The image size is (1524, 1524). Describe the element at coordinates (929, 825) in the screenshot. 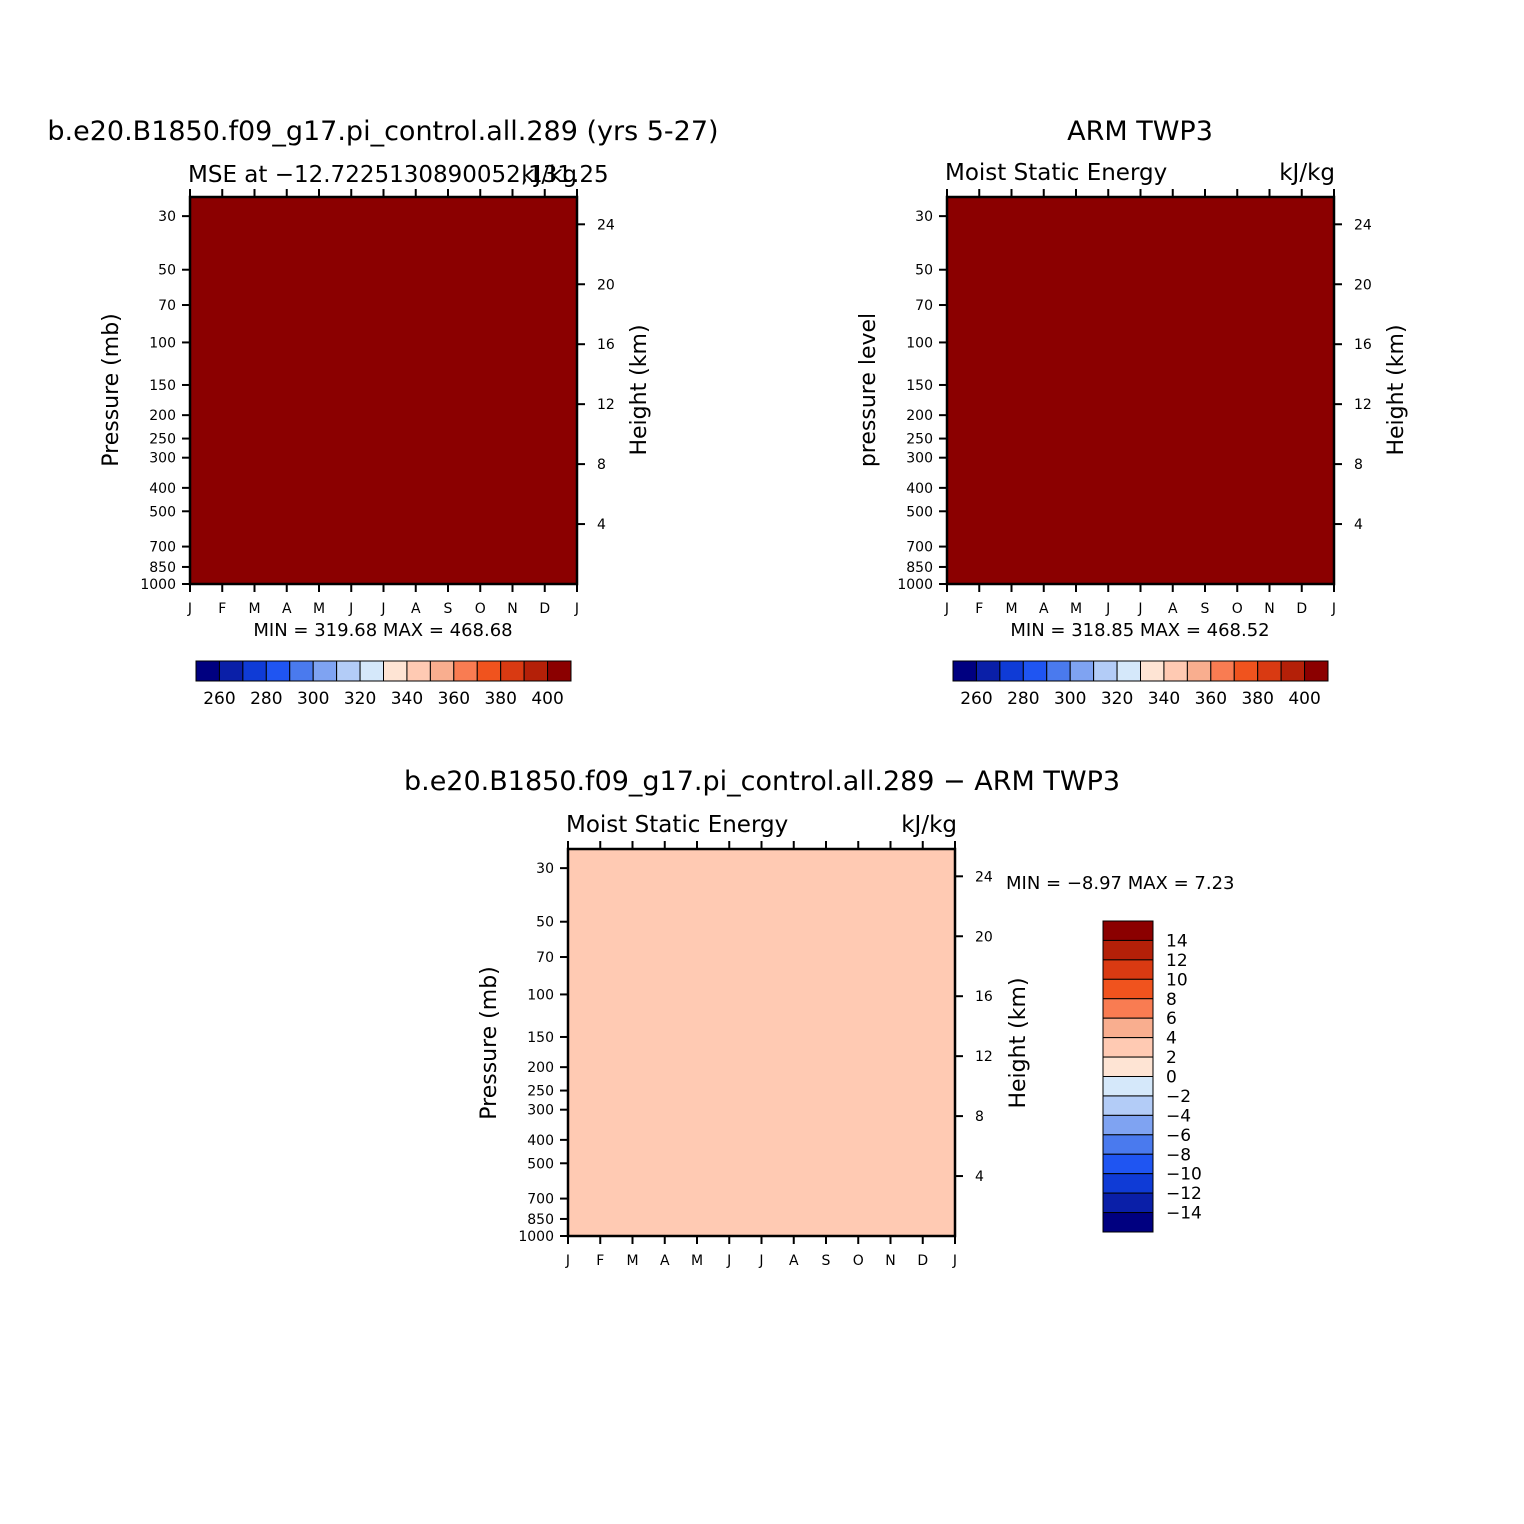

I see `panel-subtitle-right: kJ/kg` at that location.